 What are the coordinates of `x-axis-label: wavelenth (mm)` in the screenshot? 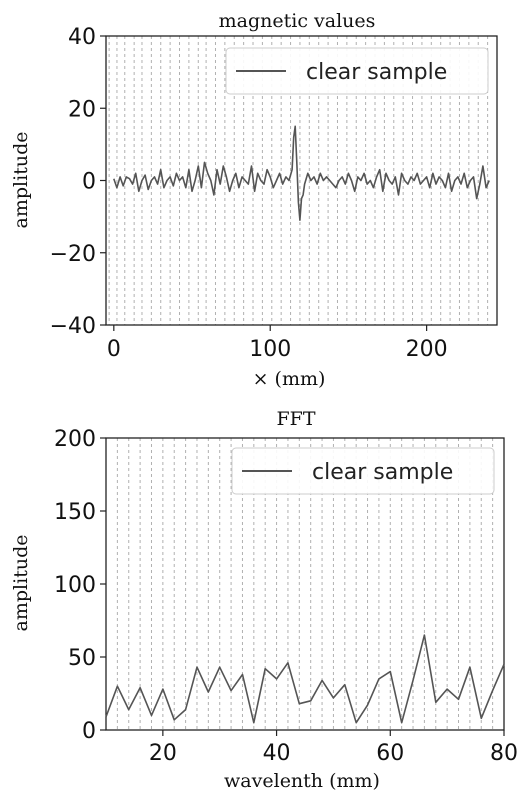 It's located at (302, 781).